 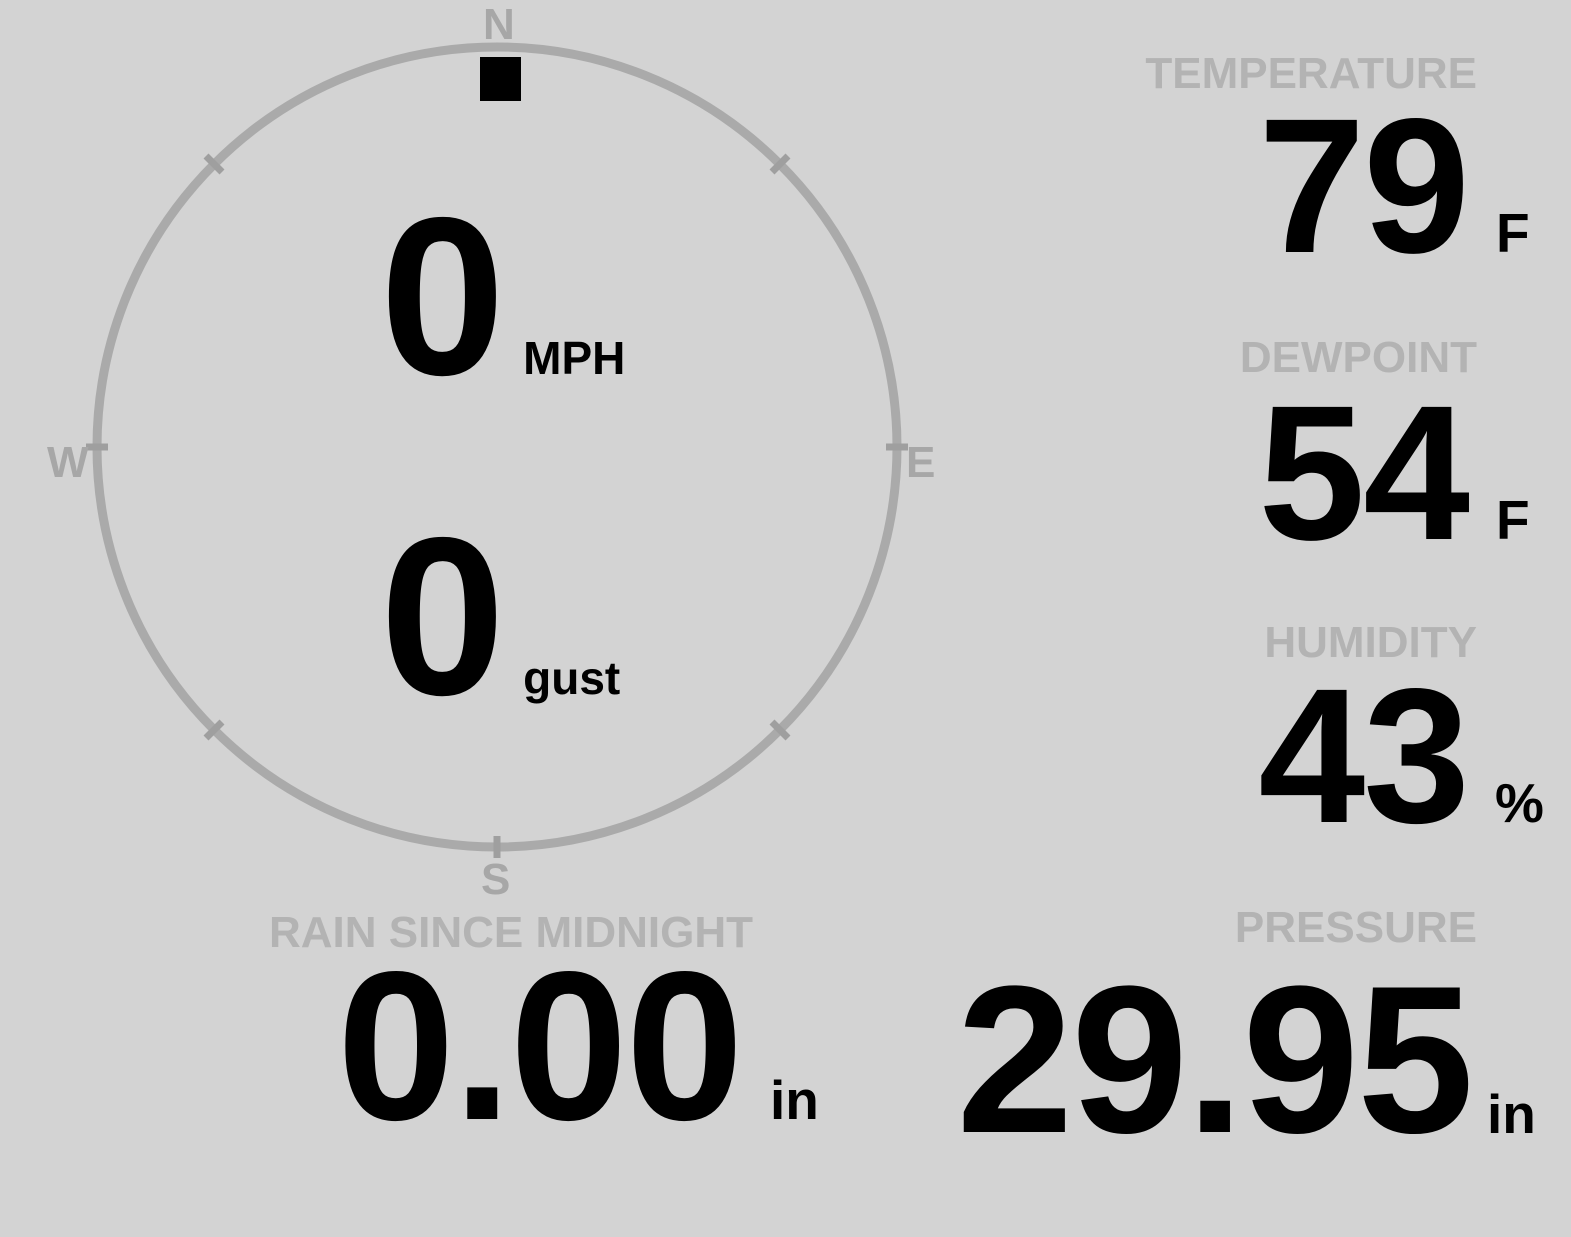 What do you see at coordinates (214, 730) in the screenshot?
I see `compass-tick-sw` at bounding box center [214, 730].